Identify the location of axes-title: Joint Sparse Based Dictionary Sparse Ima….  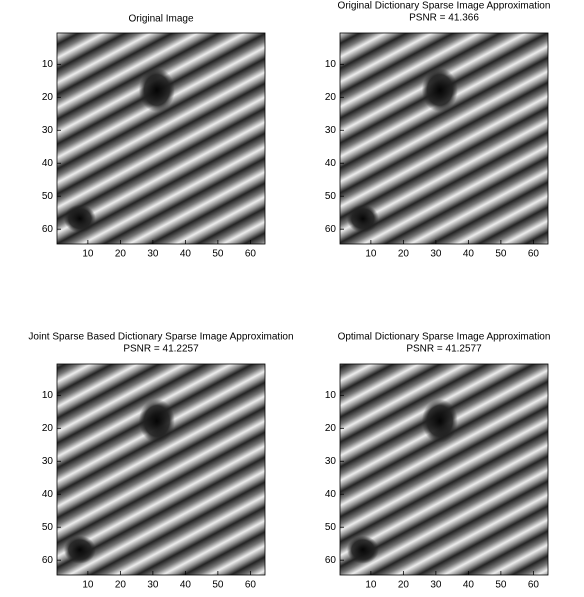
(160, 337).